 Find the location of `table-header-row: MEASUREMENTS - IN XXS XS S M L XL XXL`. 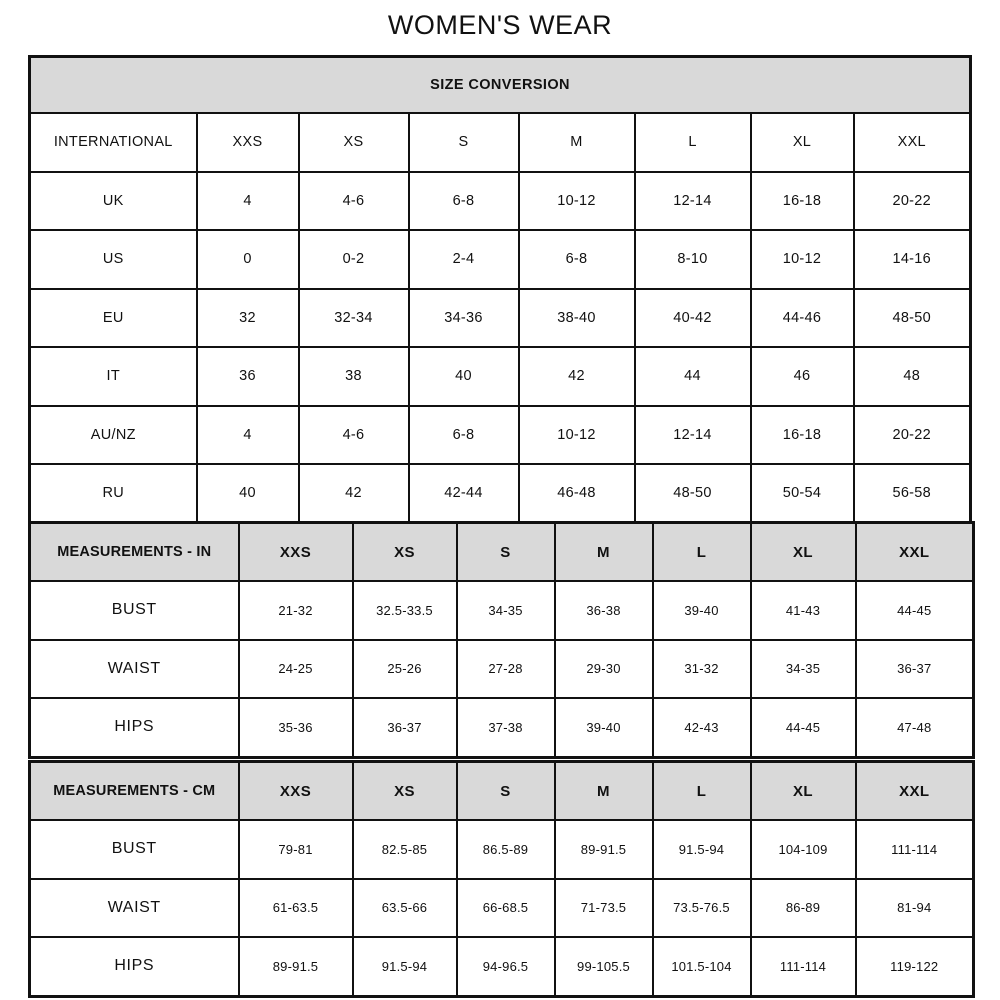

table-header-row: MEASUREMENTS - IN XXS XS S M L XL XXL is located at coordinates (501, 551).